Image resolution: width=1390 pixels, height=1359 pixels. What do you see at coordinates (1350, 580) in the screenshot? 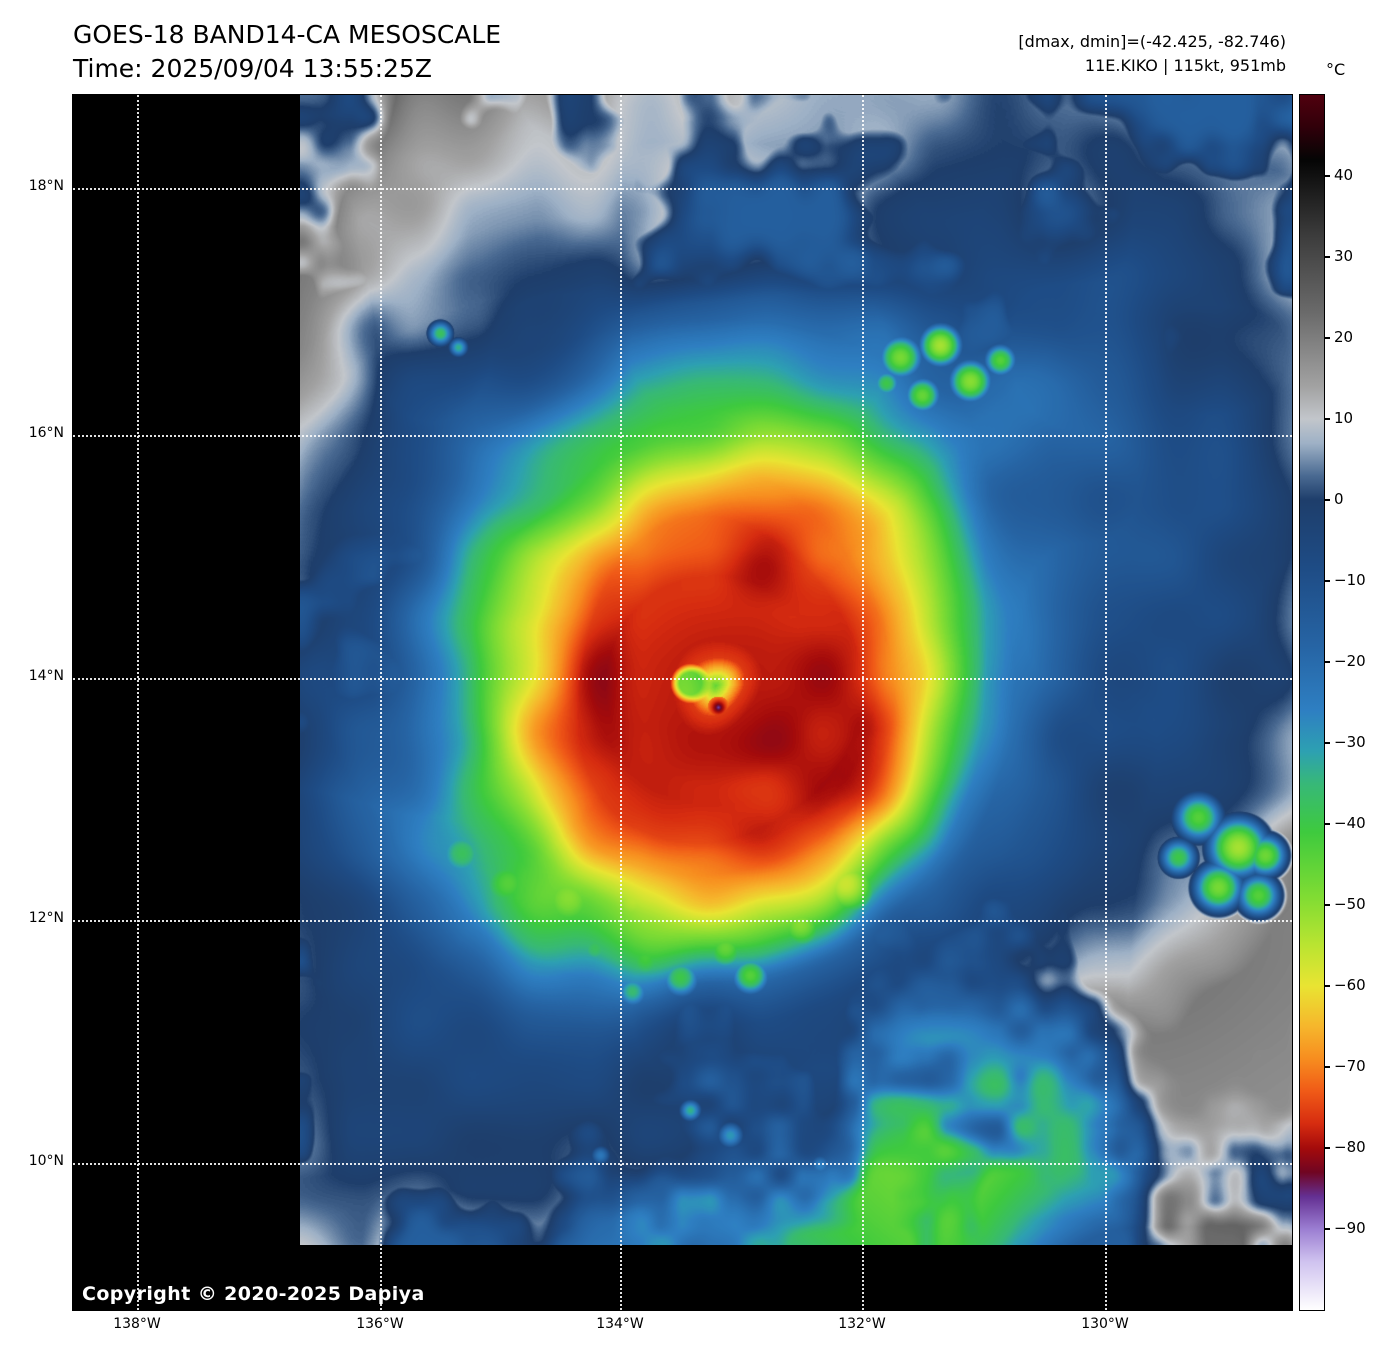
I see `colorbar-tick-label: −10` at bounding box center [1350, 580].